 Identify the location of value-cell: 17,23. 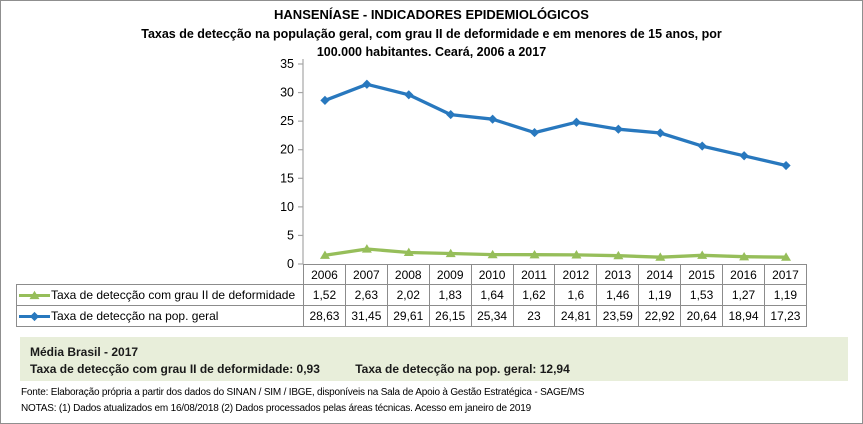
(785, 316).